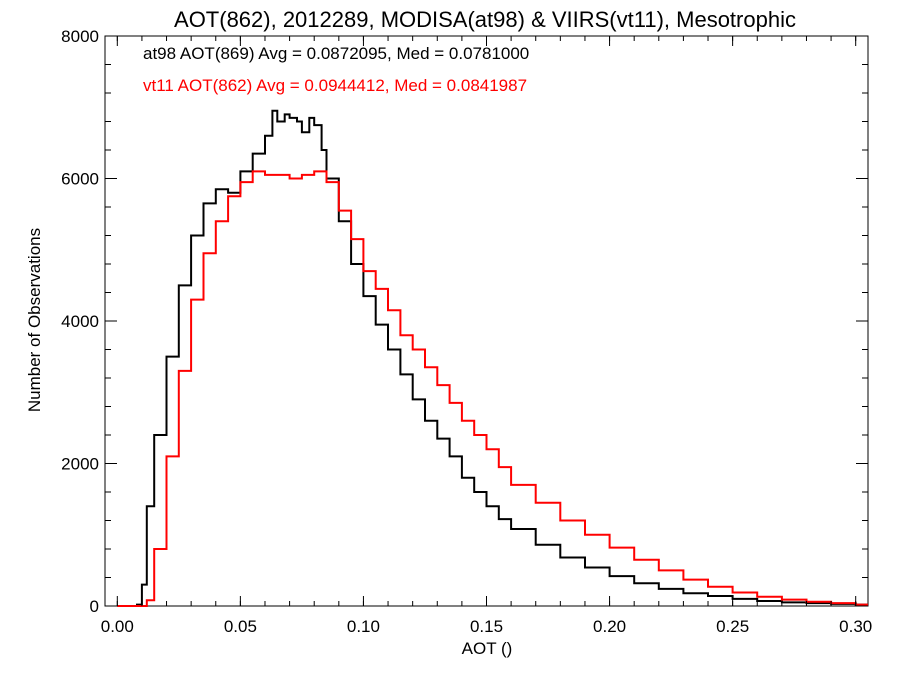 The width and height of the screenshot is (900, 675). Describe the element at coordinates (80, 179) in the screenshot. I see `y-tick-label: 6000` at that location.